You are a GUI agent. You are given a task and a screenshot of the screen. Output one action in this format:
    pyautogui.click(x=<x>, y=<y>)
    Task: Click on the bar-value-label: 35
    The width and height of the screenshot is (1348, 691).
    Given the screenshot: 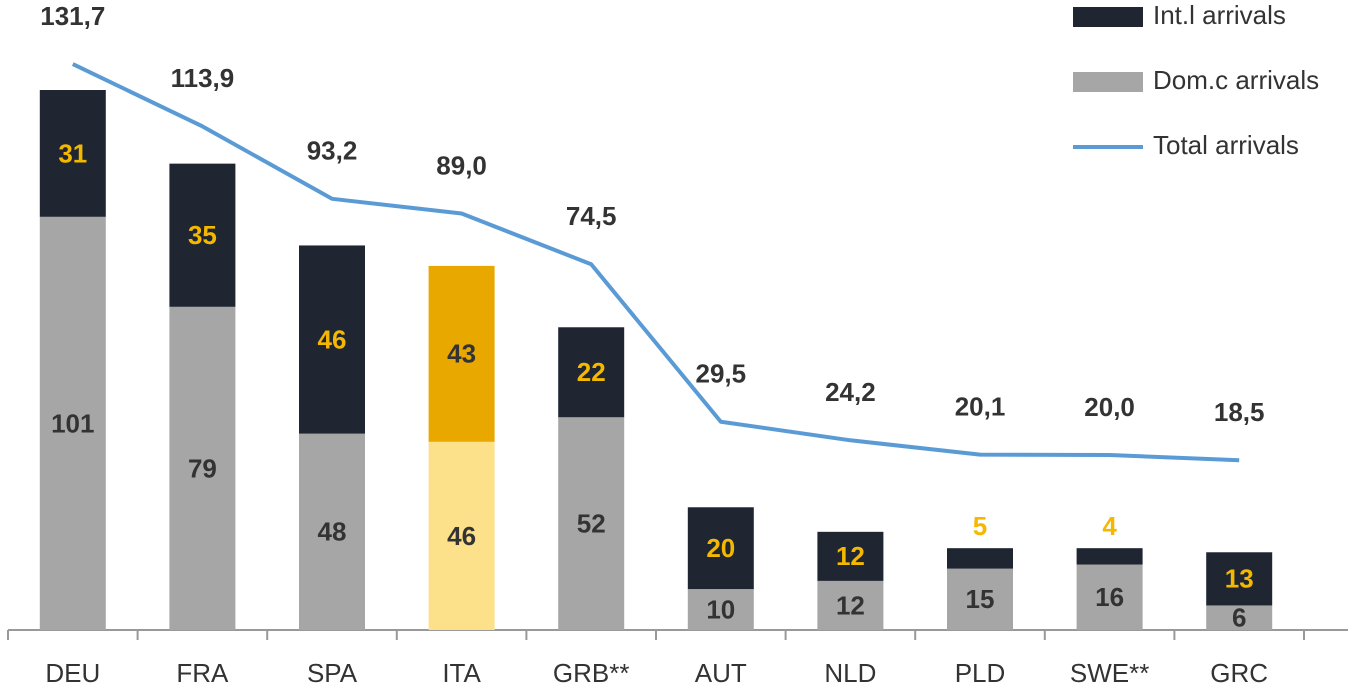 What is the action you would take?
    pyautogui.click(x=202, y=235)
    